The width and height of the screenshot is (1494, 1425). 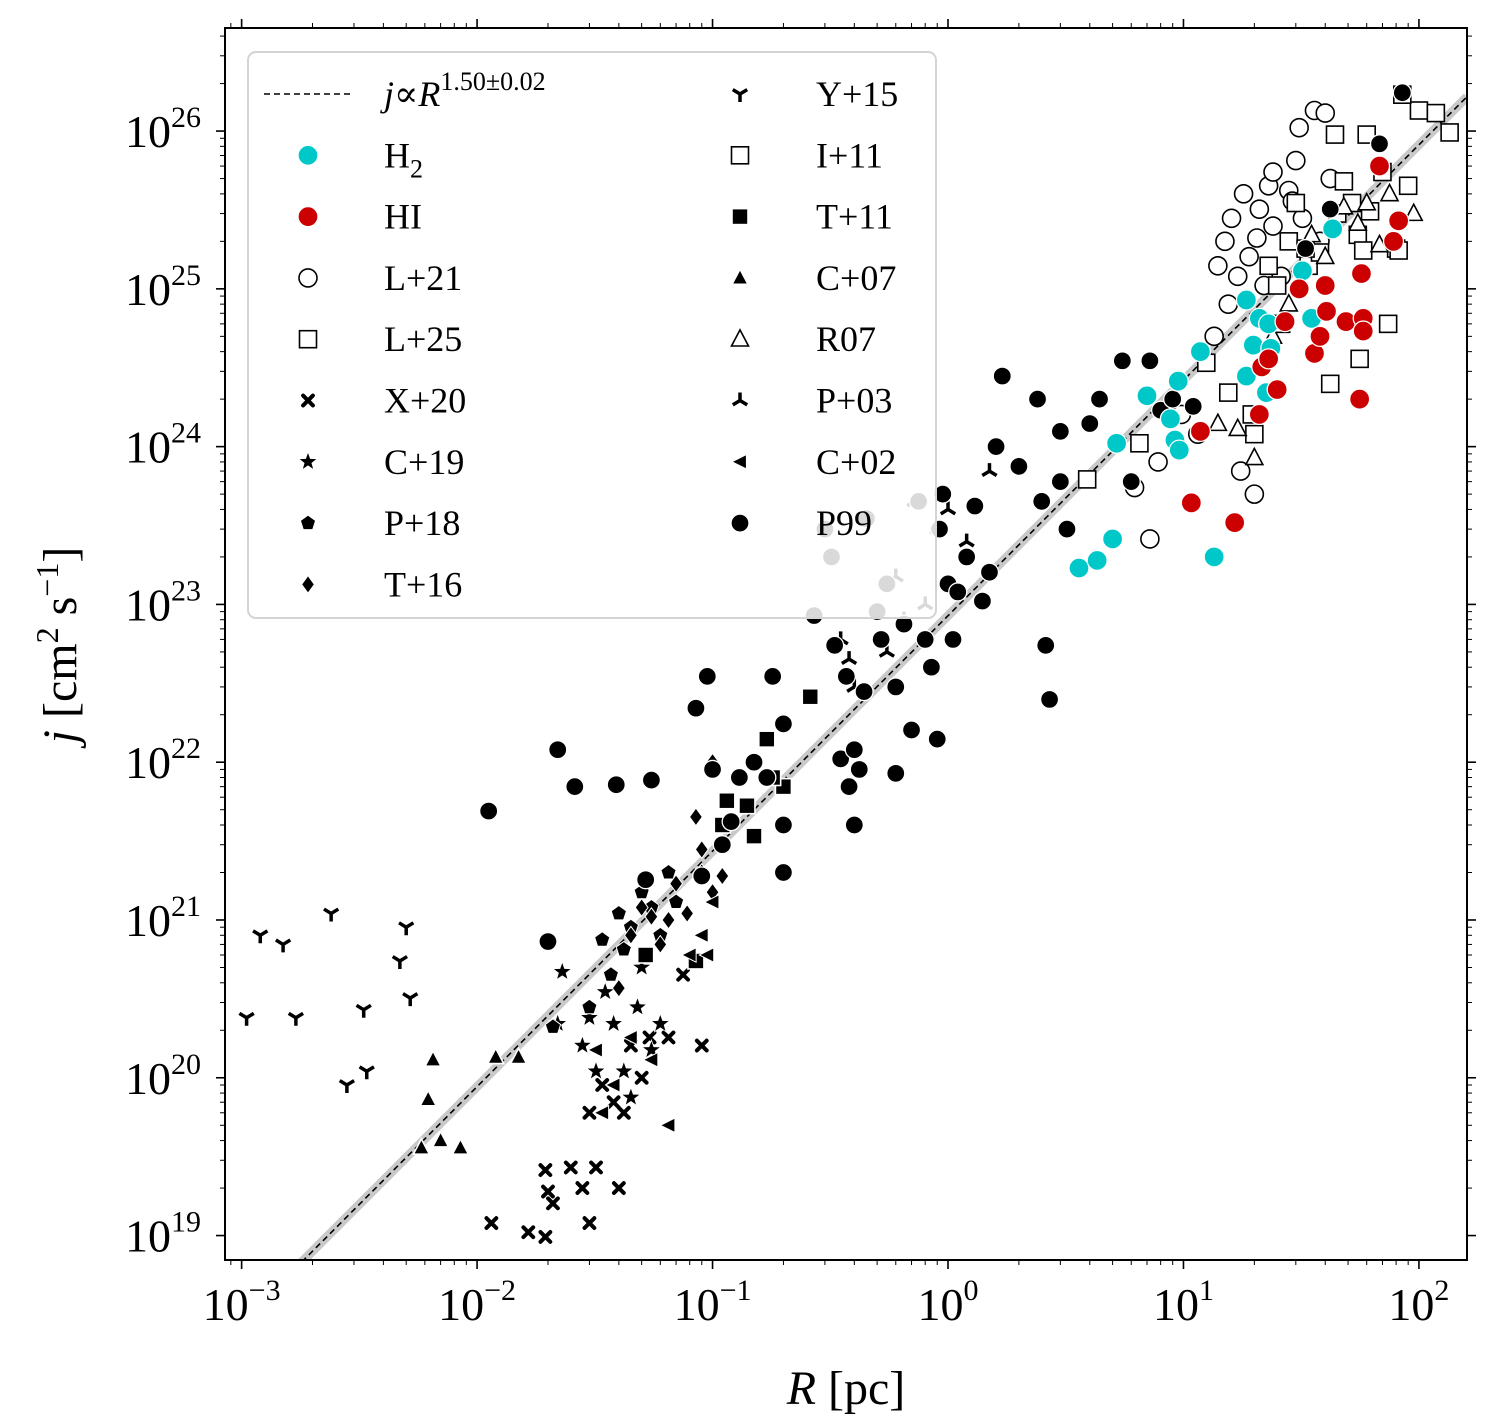 What do you see at coordinates (813, 278) in the screenshot?
I see `legend-entry: C+07` at bounding box center [813, 278].